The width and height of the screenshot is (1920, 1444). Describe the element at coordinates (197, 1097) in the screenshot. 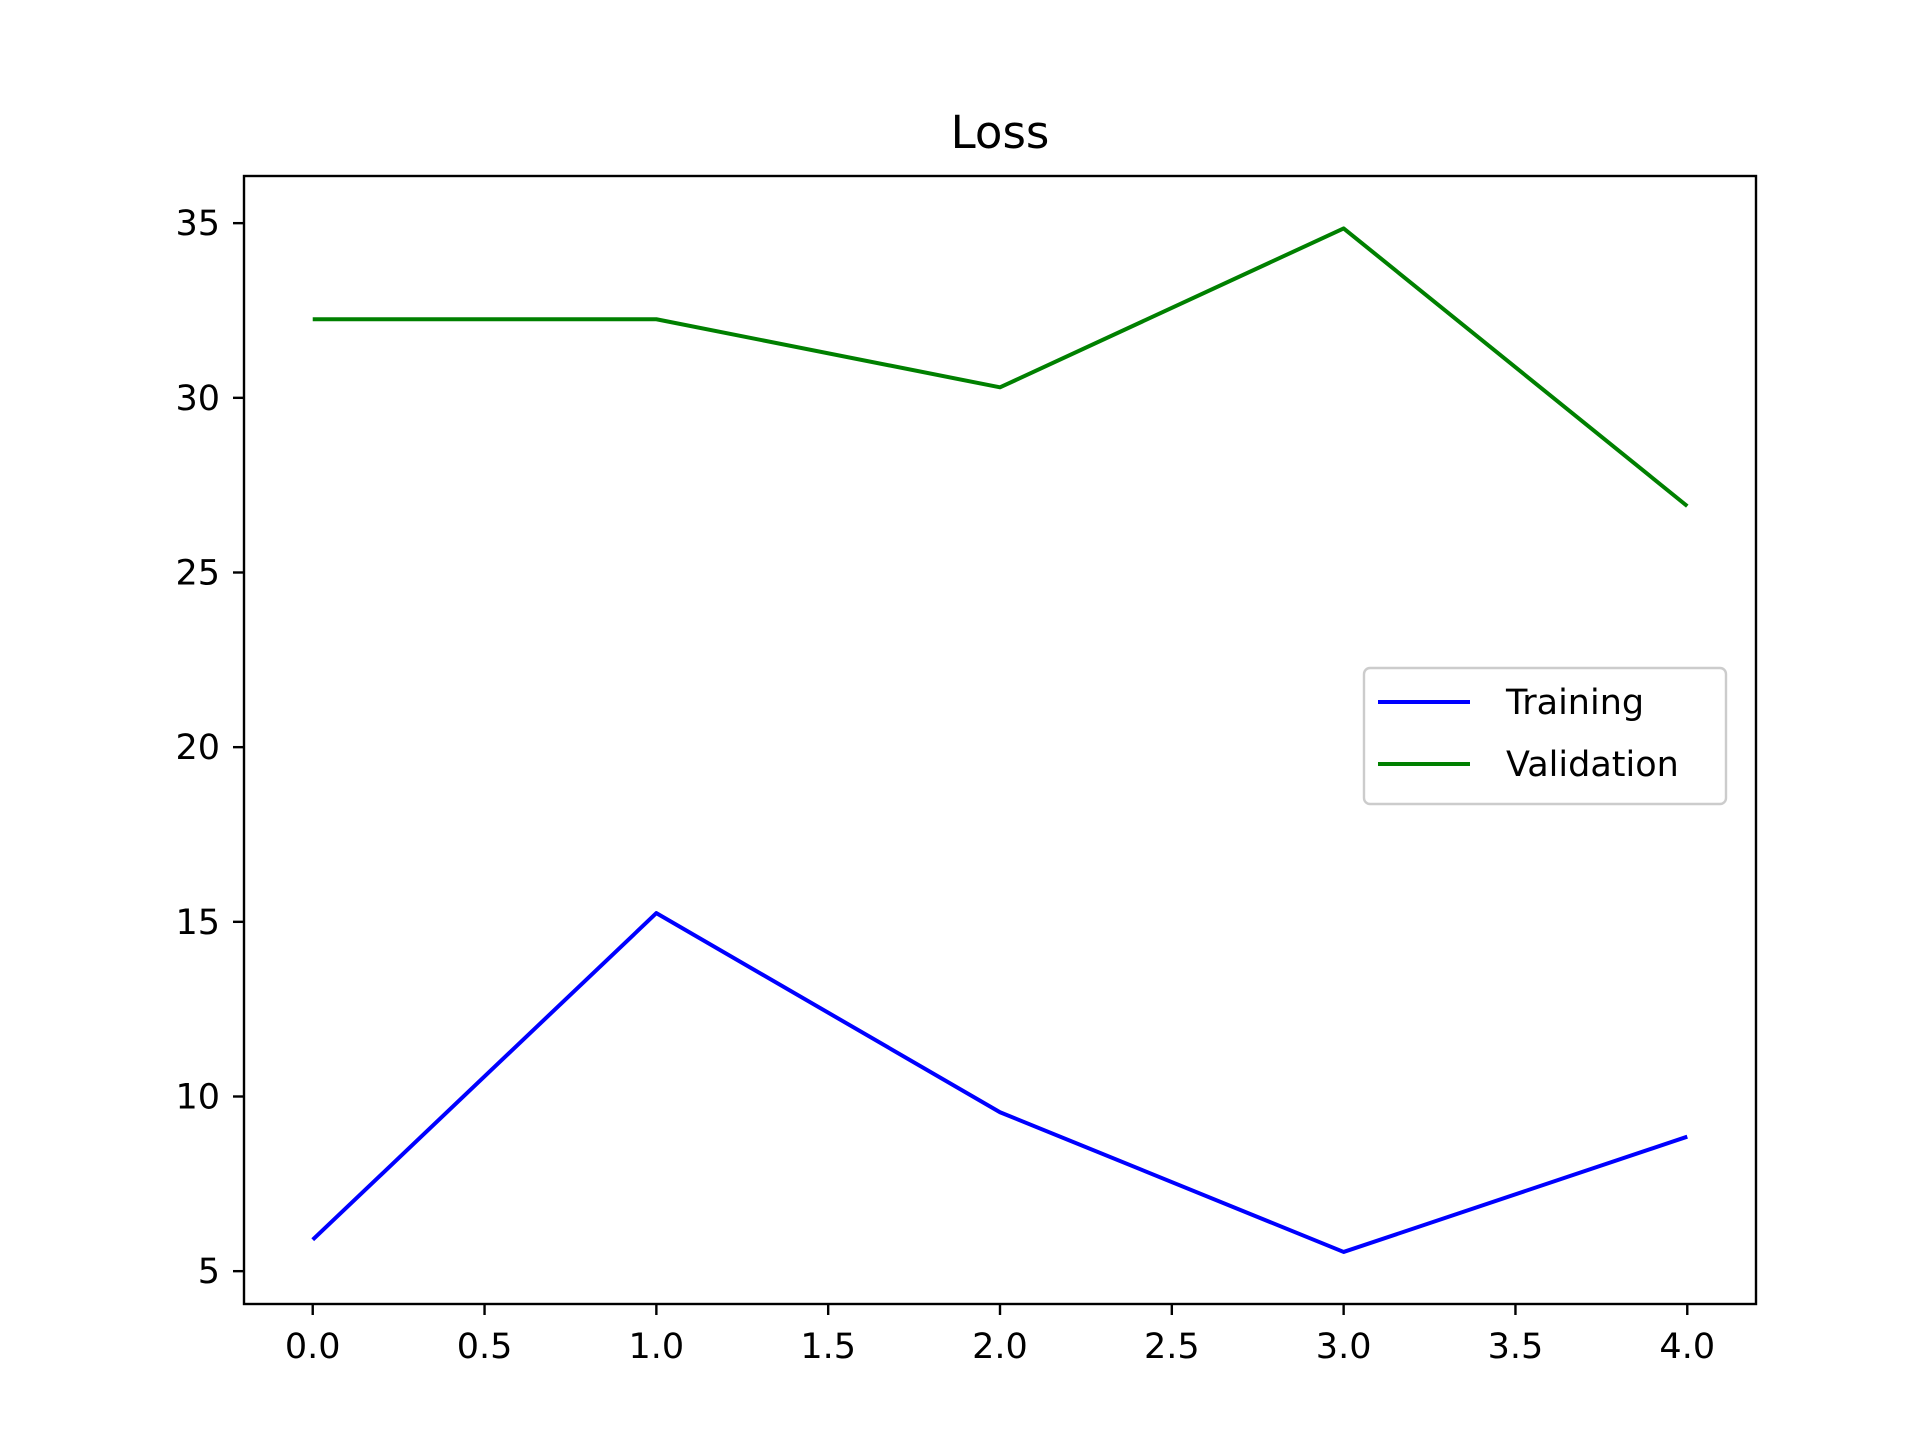

I see `y-tick-label: 10` at that location.